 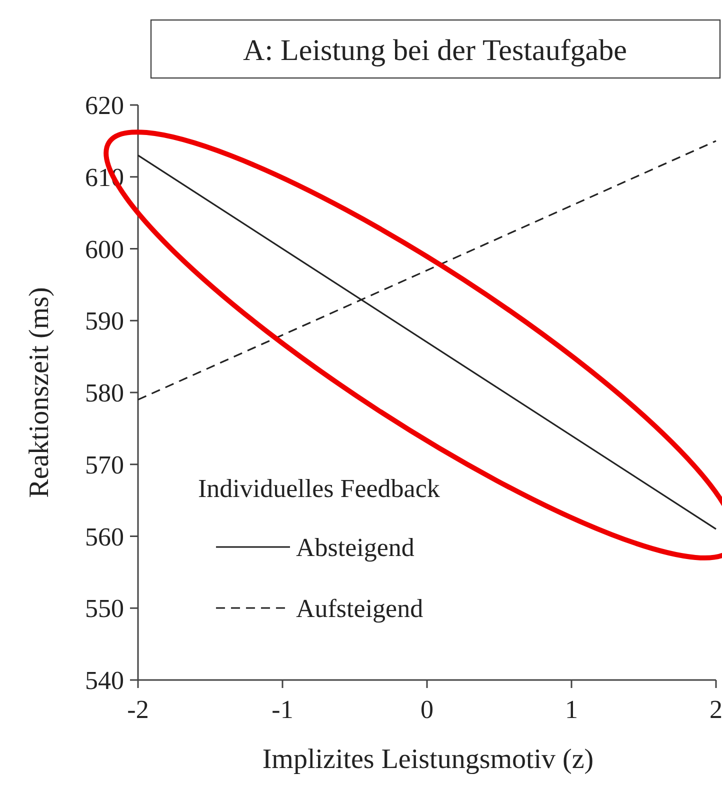 I want to click on y-tick-label: 550, so click(x=104, y=609).